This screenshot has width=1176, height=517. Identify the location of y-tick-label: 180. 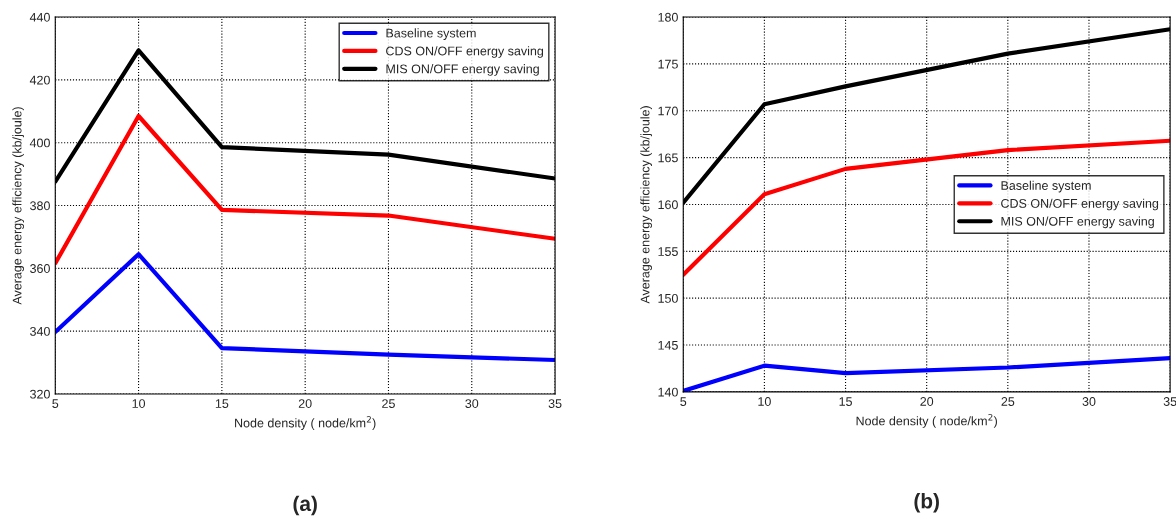
(668, 17).